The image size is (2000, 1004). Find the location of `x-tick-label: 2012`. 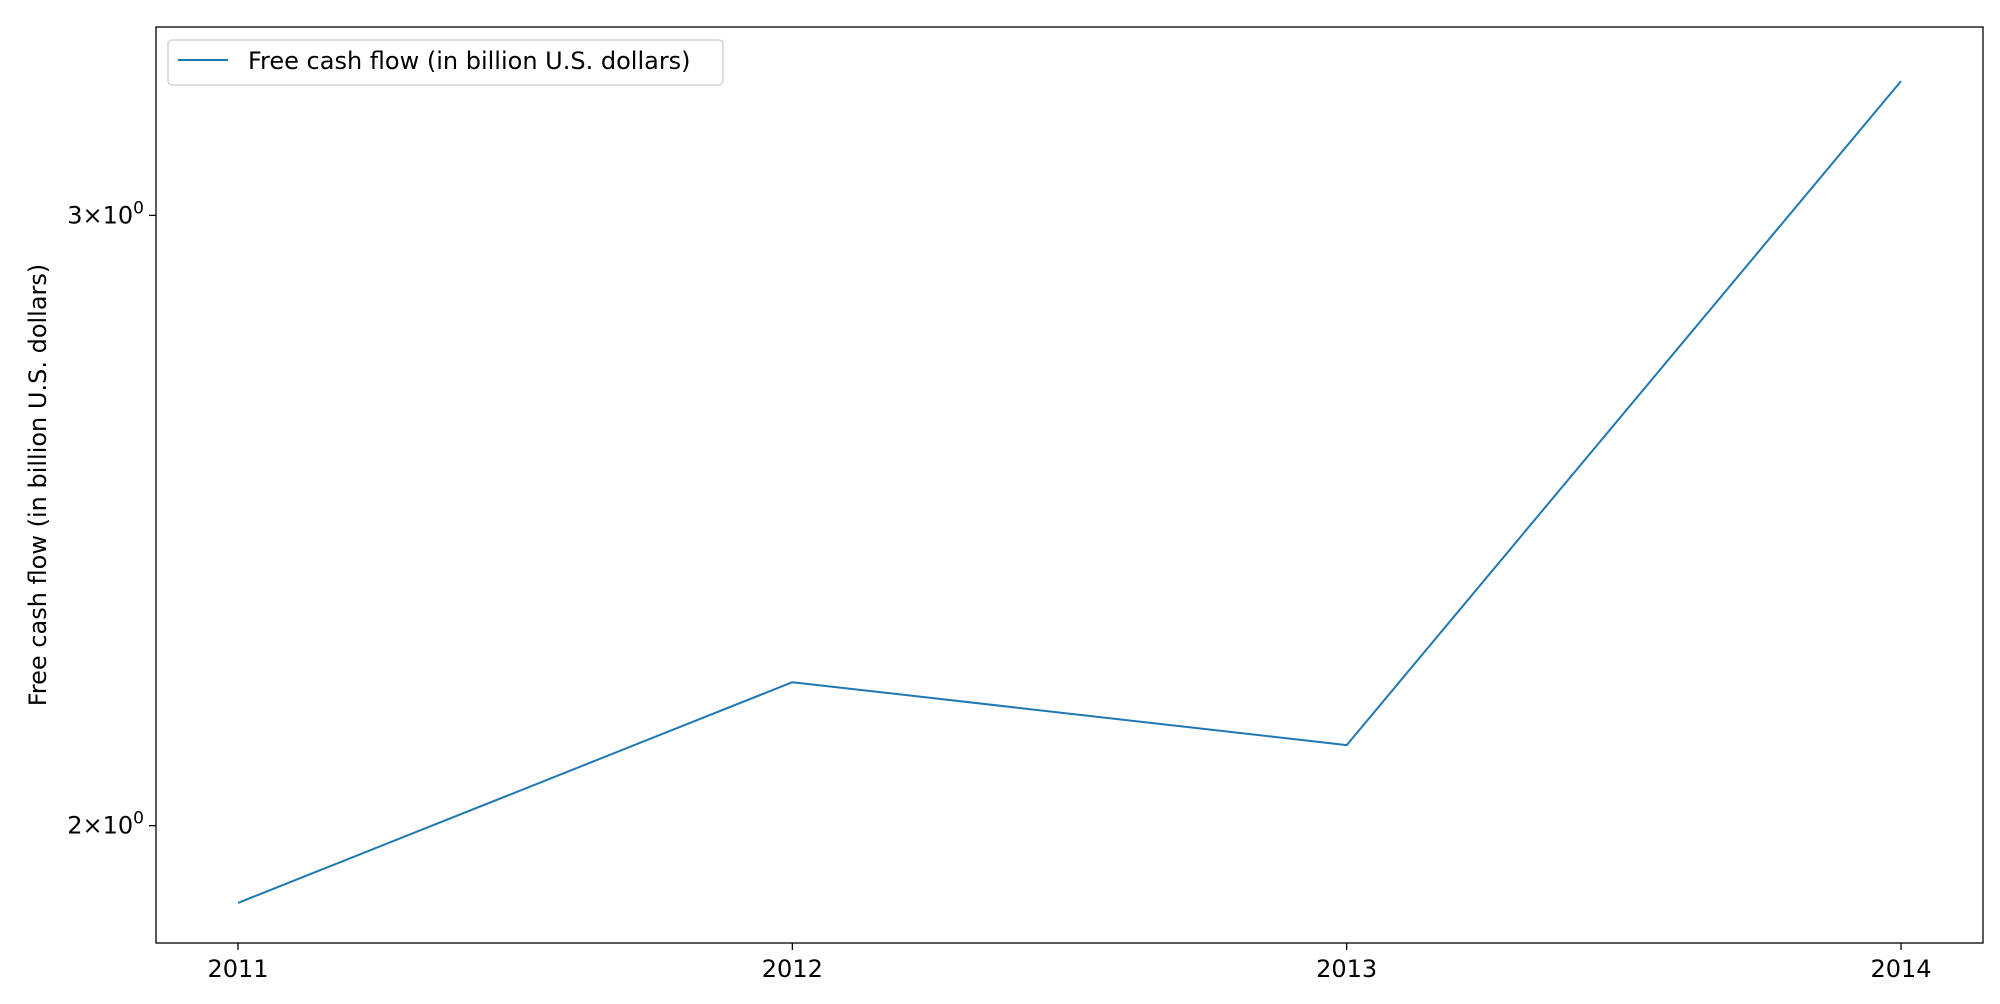

x-tick-label: 2012 is located at coordinates (792, 969).